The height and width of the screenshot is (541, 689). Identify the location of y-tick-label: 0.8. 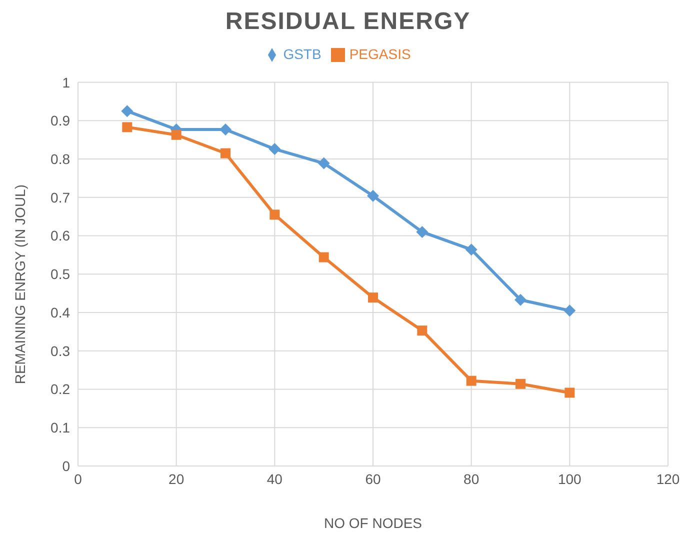
(60, 159).